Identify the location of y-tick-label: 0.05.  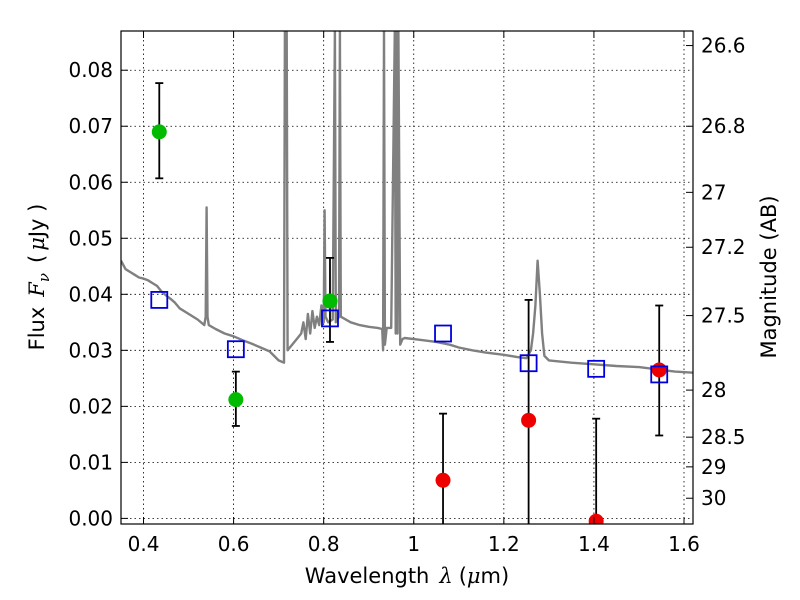
(90, 238).